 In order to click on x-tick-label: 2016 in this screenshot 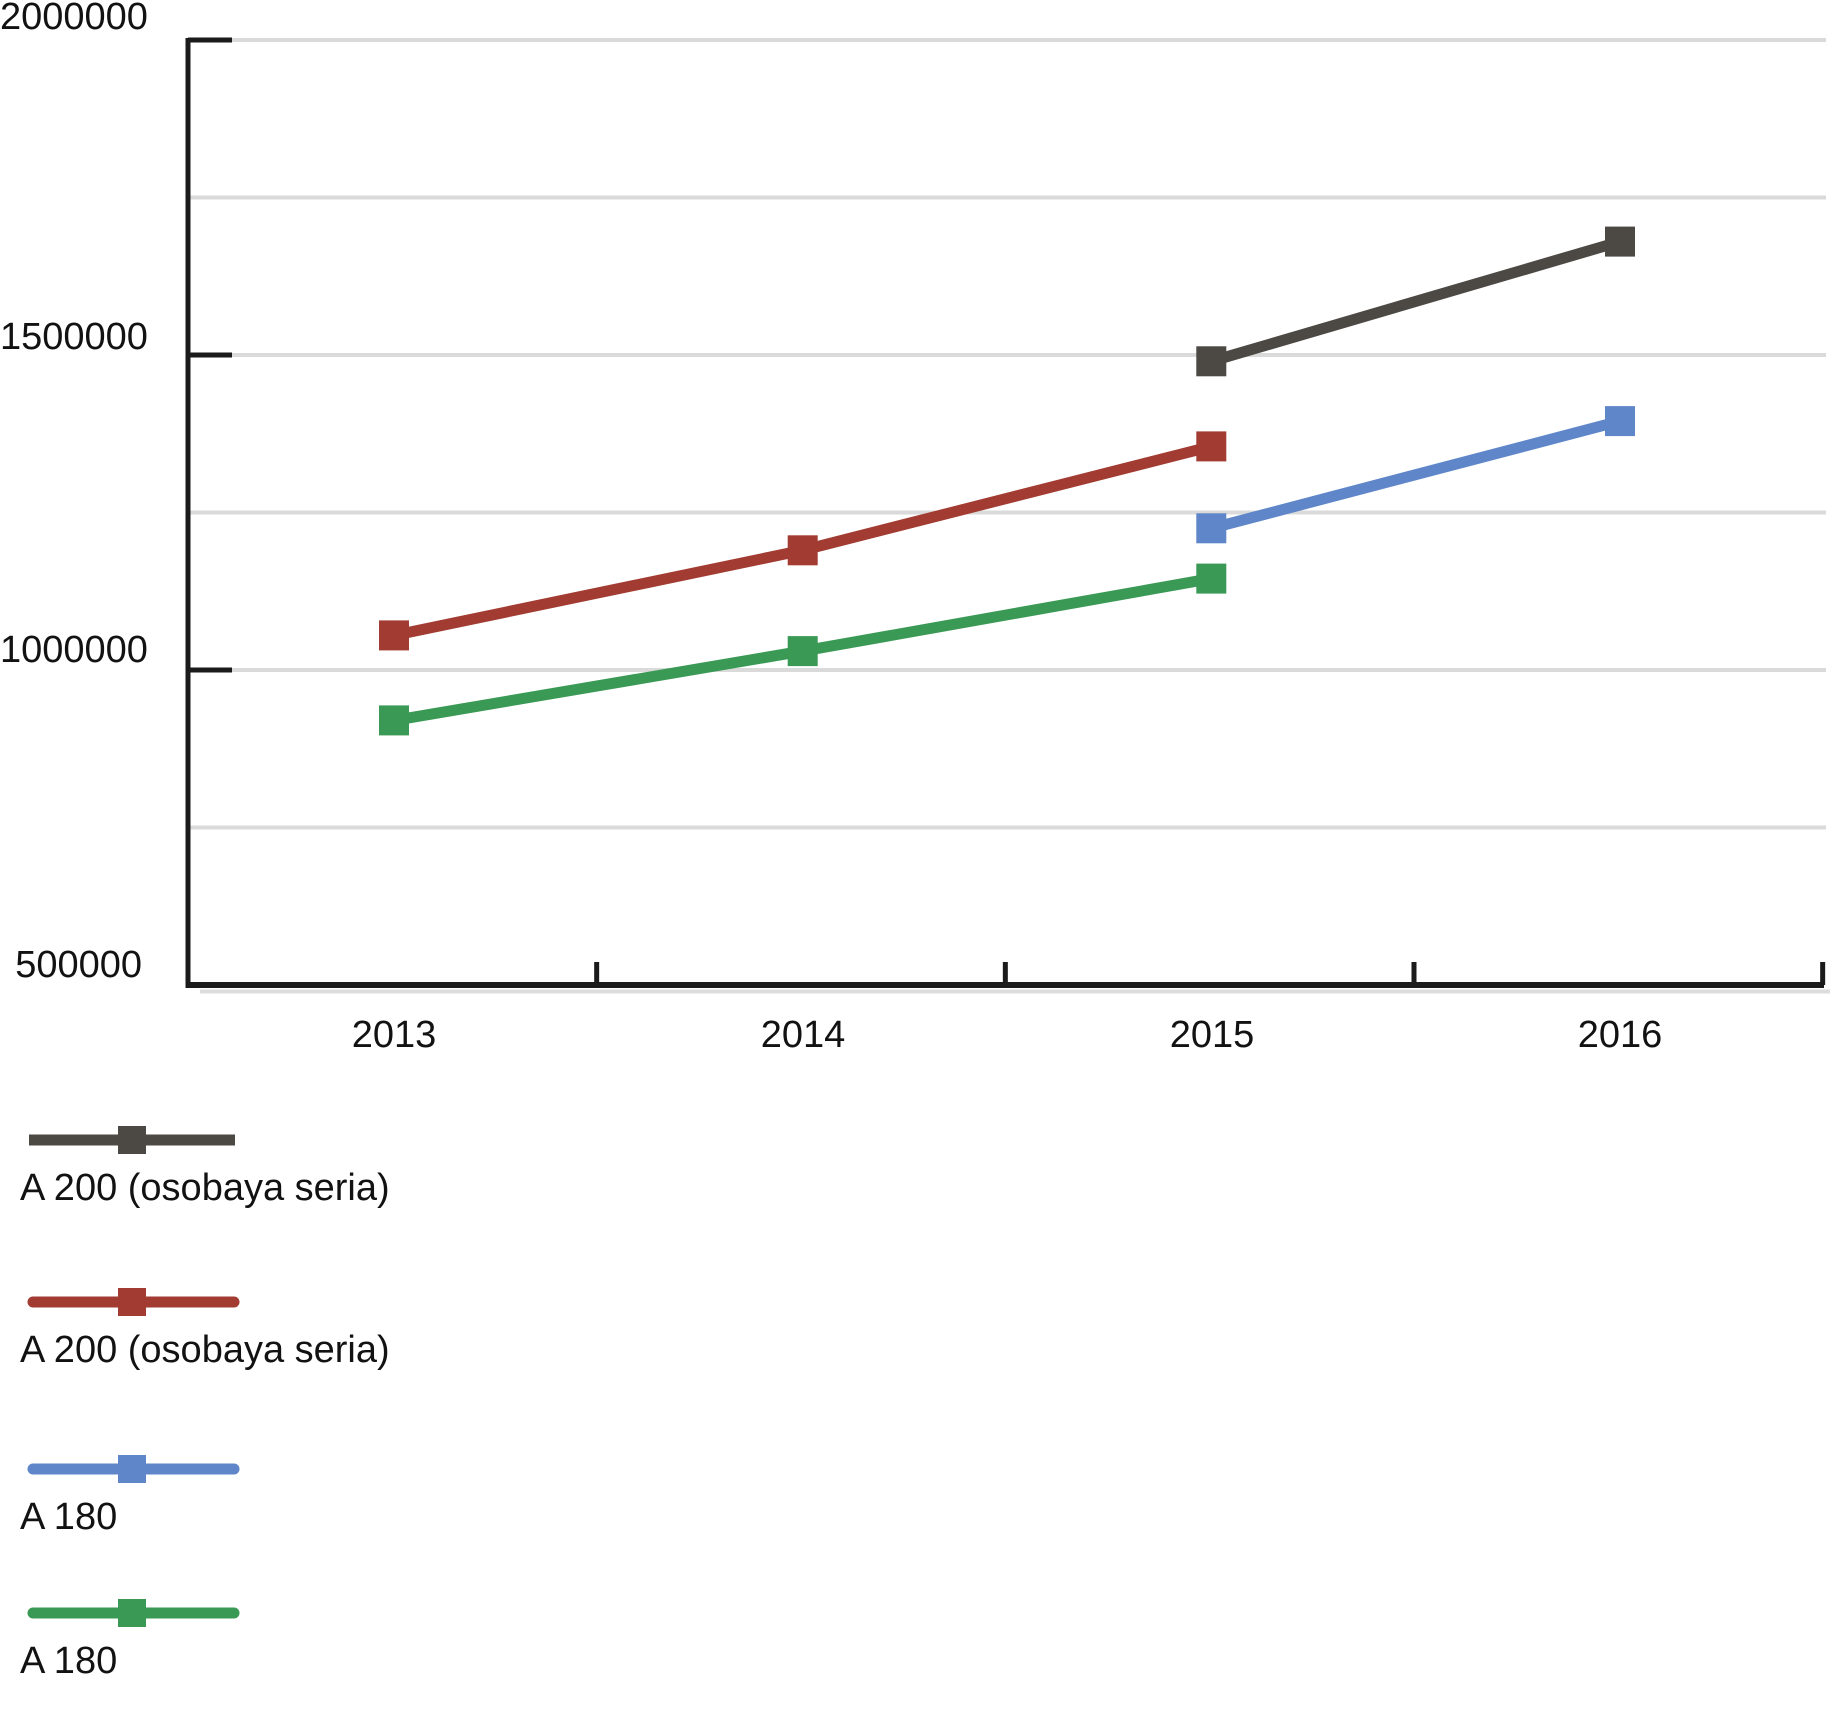, I will do `click(1620, 1035)`.